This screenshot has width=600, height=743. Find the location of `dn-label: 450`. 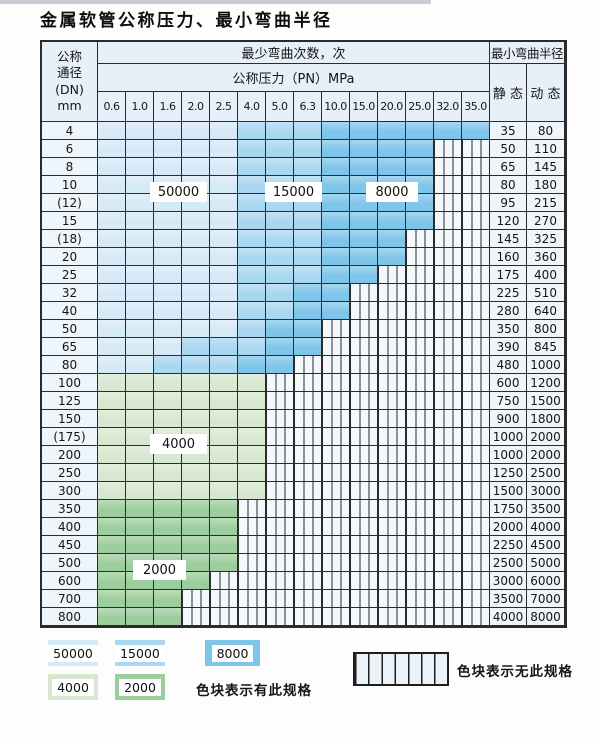

dn-label: 450 is located at coordinates (70, 545).